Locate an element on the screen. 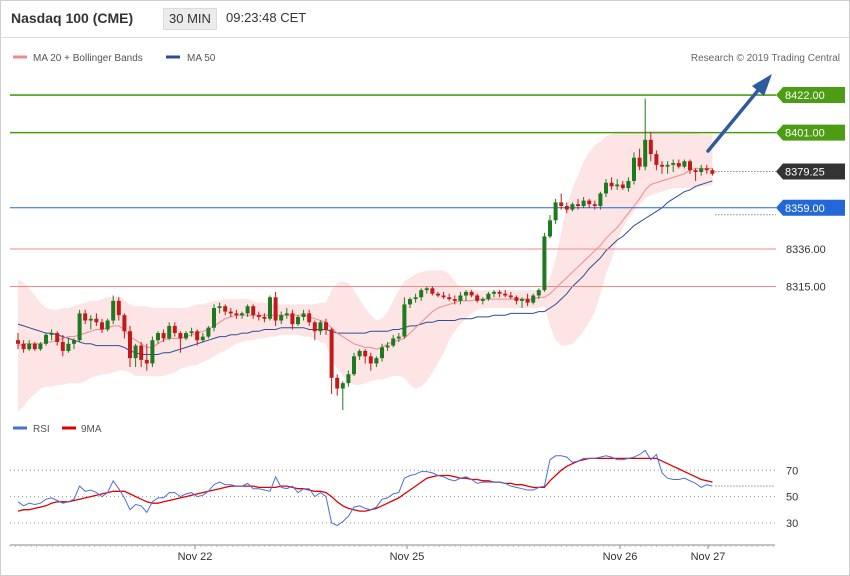 Image resolution: width=850 pixels, height=576 pixels. level-label-8359.00: 8359.00 is located at coordinates (805, 209).